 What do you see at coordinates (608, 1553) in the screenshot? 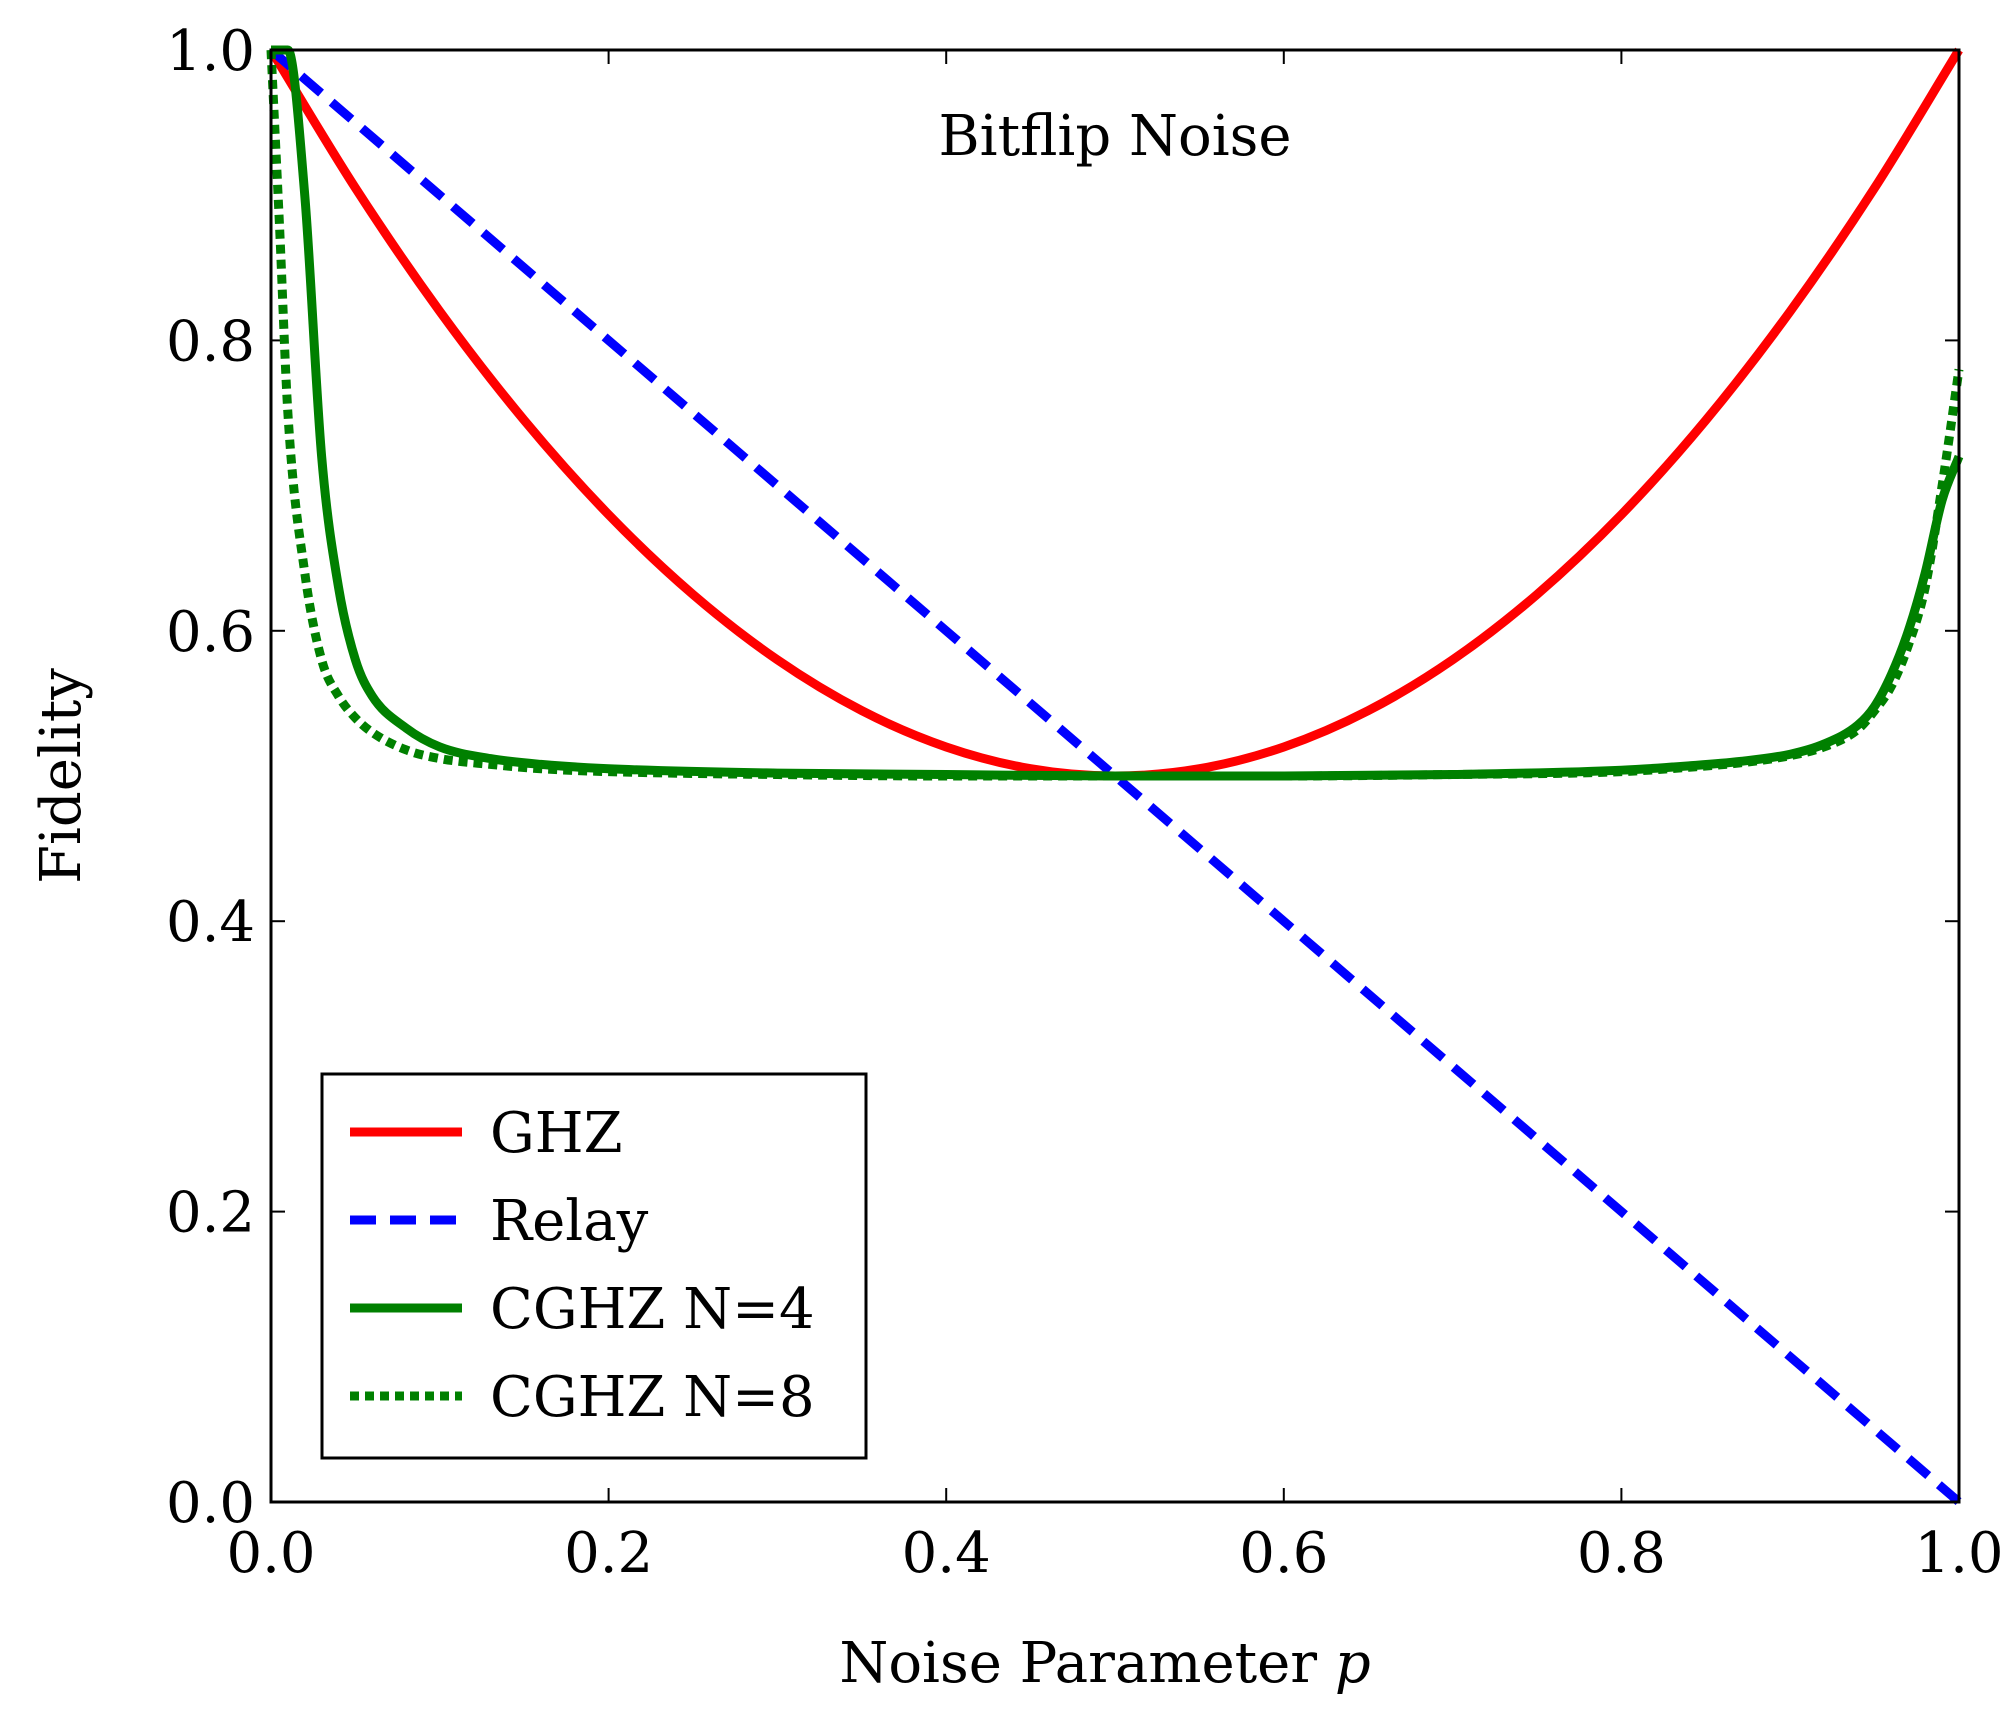
I see `x-tick-label: 0.2` at bounding box center [608, 1553].